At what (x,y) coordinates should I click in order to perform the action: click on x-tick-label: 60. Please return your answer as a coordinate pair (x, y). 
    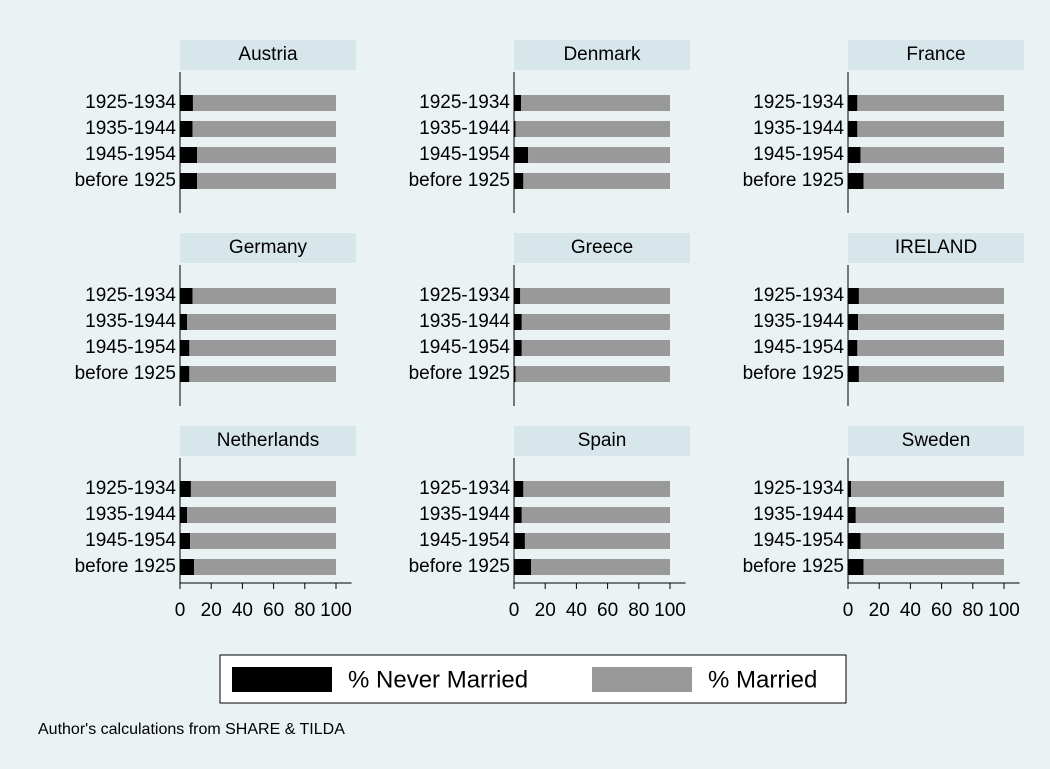
    Looking at the image, I should click on (607, 610).